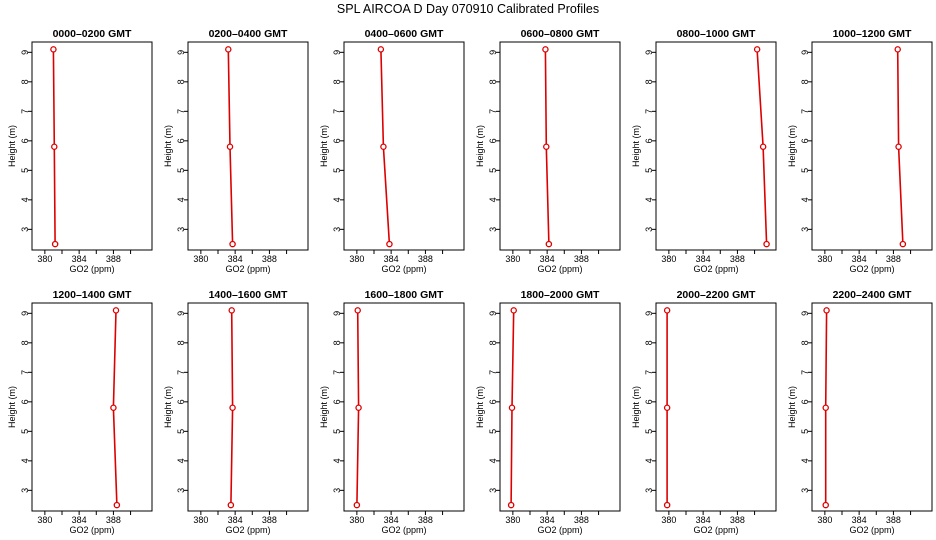 The height and width of the screenshot is (540, 936). Describe the element at coordinates (716, 295) in the screenshot. I see `panel-title: 2000–2200 GMT` at that location.